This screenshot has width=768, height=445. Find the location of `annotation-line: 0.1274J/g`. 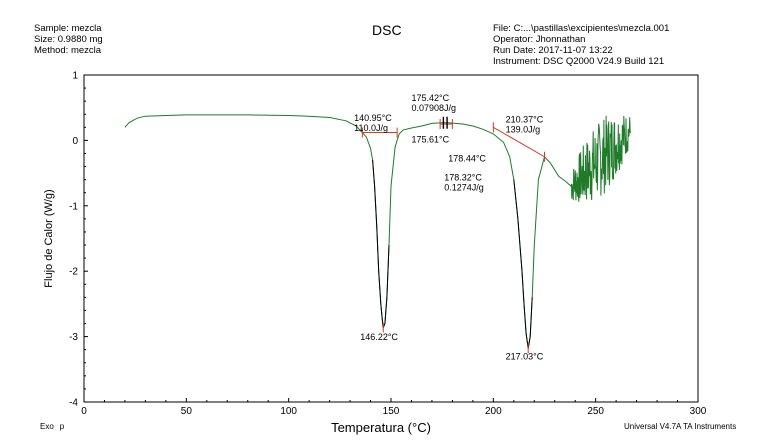

annotation-line: 0.1274J/g is located at coordinates (464, 187).